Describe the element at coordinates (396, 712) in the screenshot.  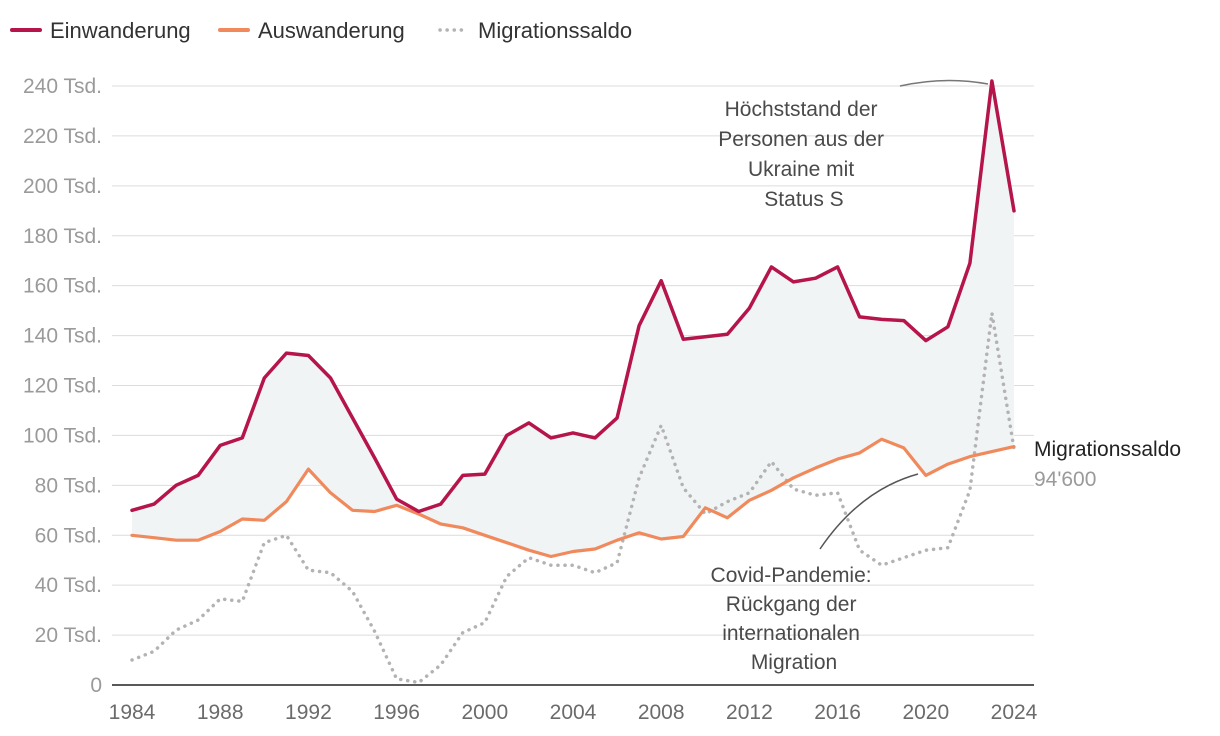
I see `x-tick-label: 1996` at that location.